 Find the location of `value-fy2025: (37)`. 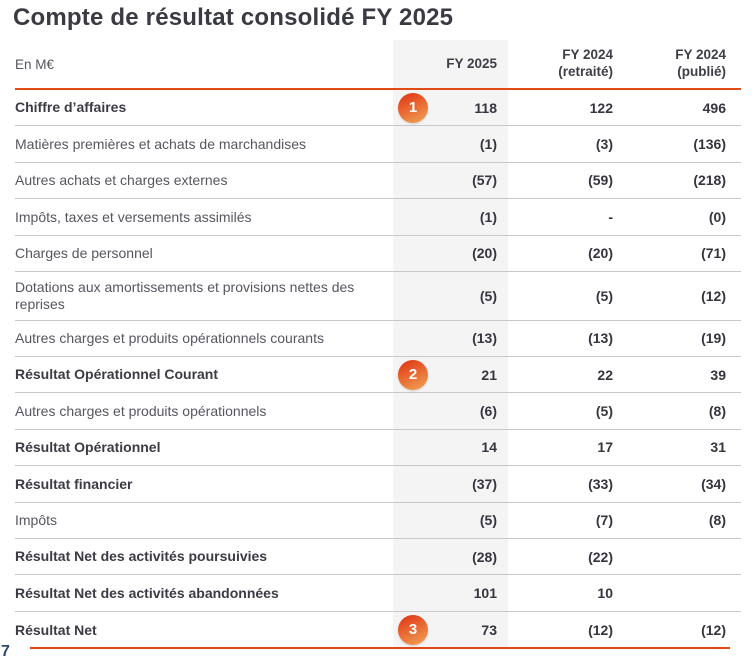

value-fy2025: (37) is located at coordinates (484, 483).